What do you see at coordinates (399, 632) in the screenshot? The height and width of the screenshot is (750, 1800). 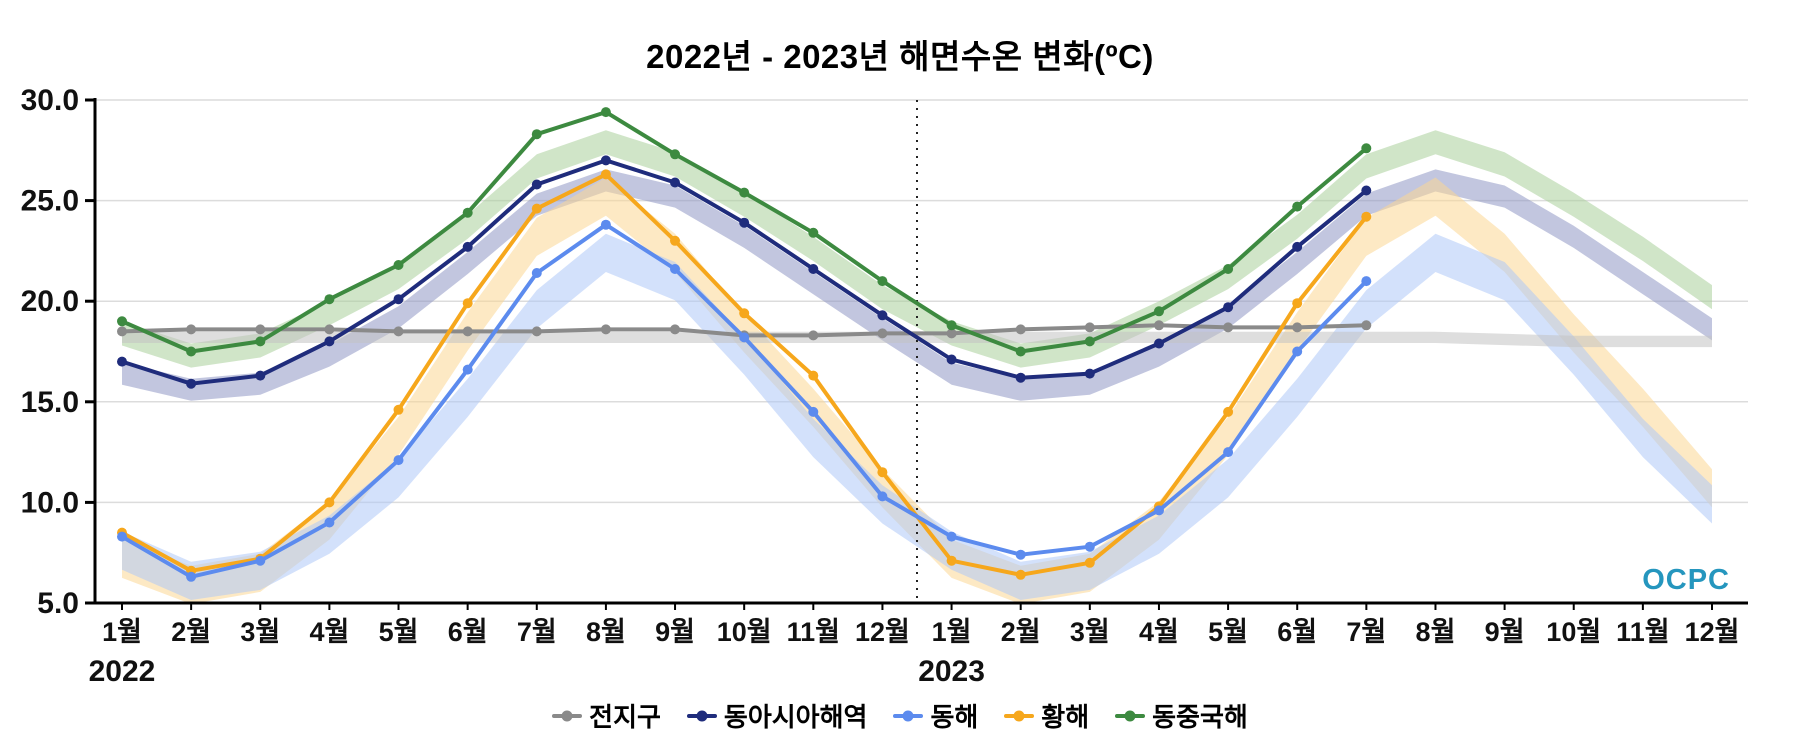 I see `x-tick-label: 5월` at bounding box center [399, 632].